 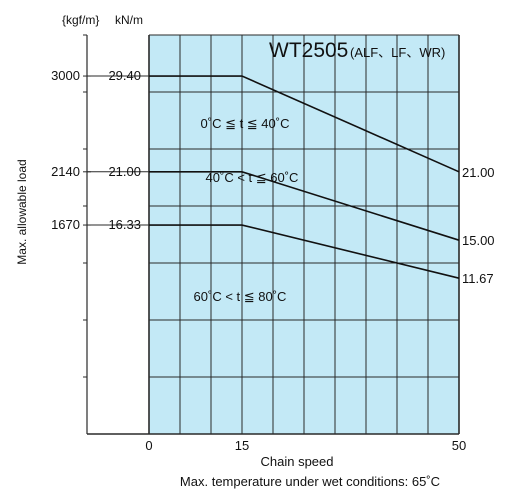 I want to click on x-tick-label: 50, so click(x=459, y=445).